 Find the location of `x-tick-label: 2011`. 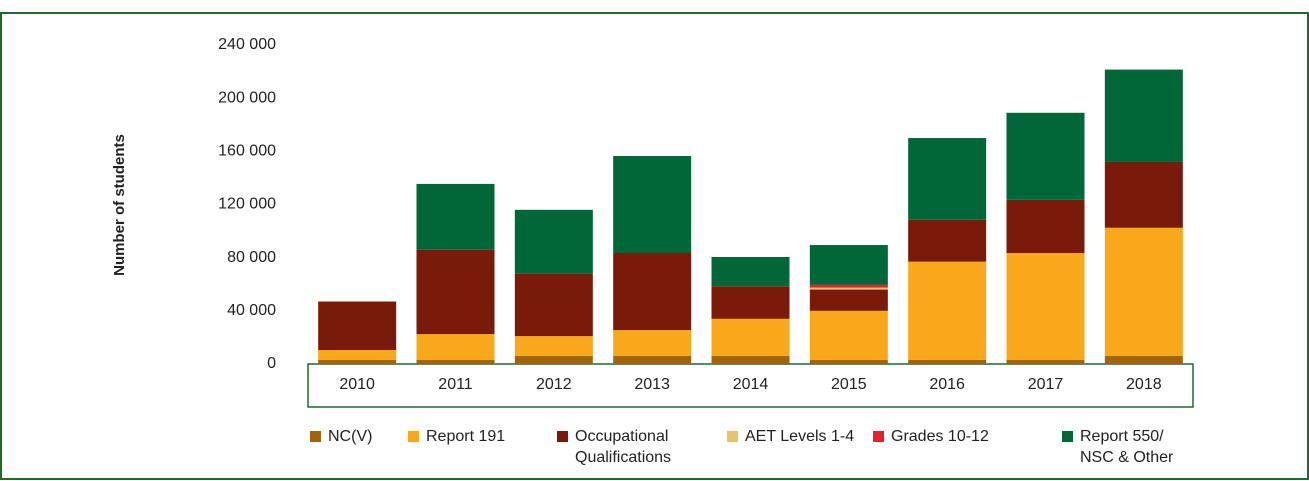

x-tick-label: 2011 is located at coordinates (455, 384).